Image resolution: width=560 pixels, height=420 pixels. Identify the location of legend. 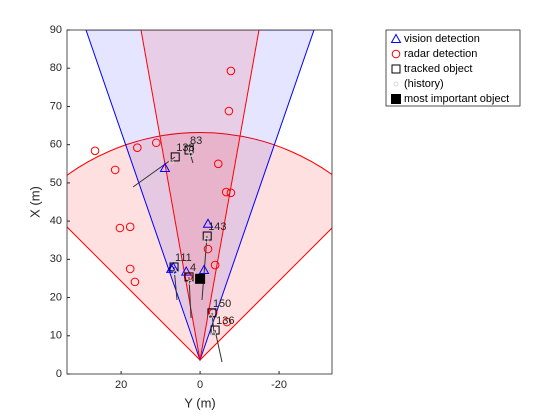
(453, 68).